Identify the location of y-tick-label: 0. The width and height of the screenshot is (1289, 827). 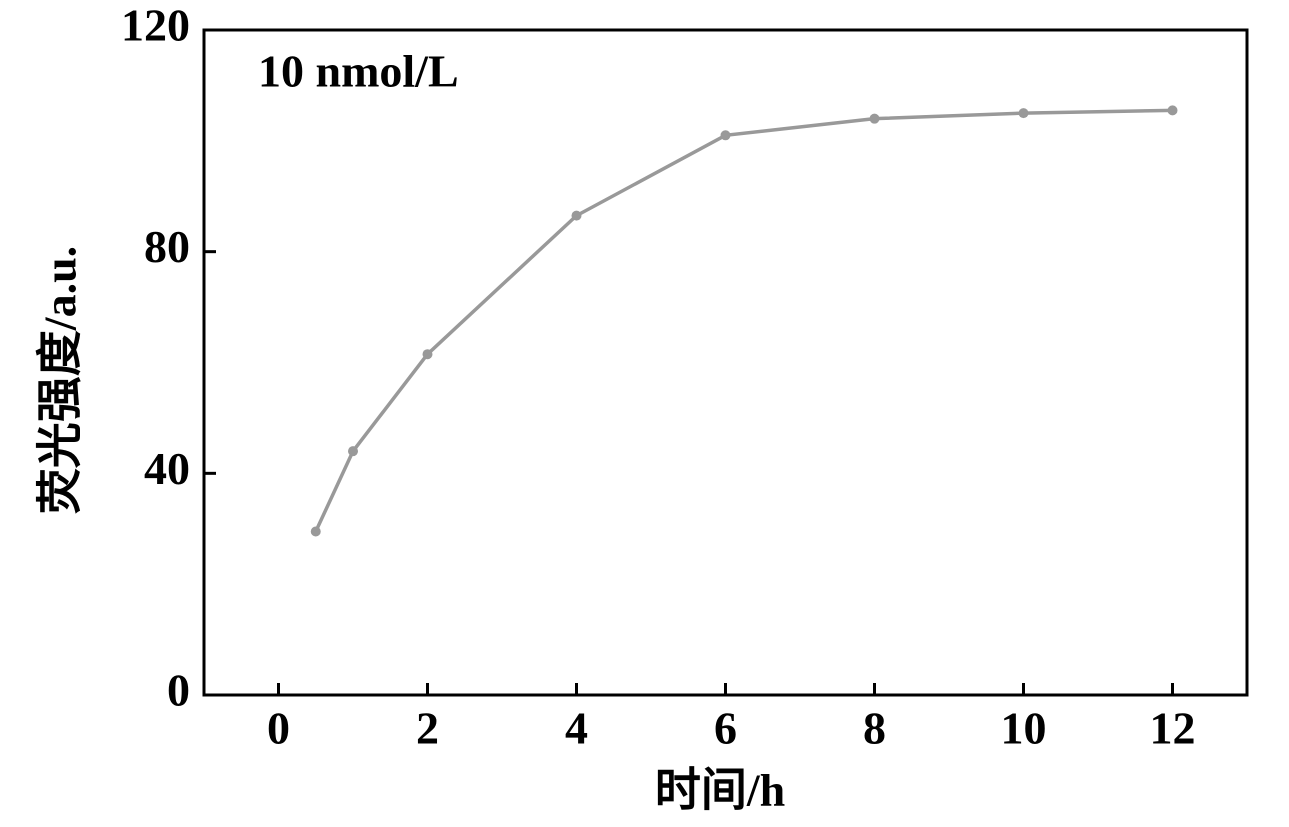
(178, 690).